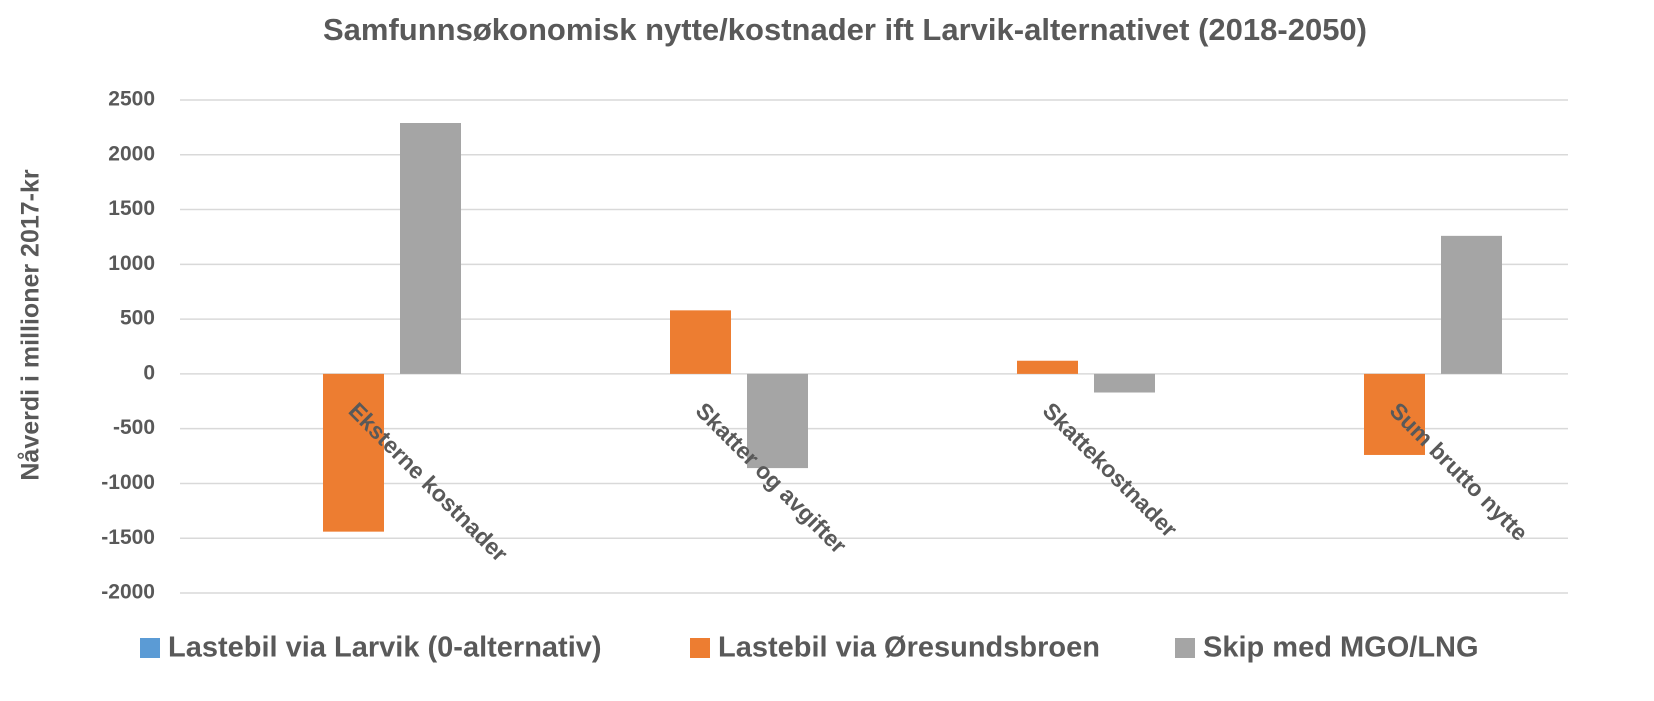 This screenshot has height=701, width=1654. What do you see at coordinates (31, 325) in the screenshot?
I see `y-axis-label: Nåverdi i millioner 2017-kr` at bounding box center [31, 325].